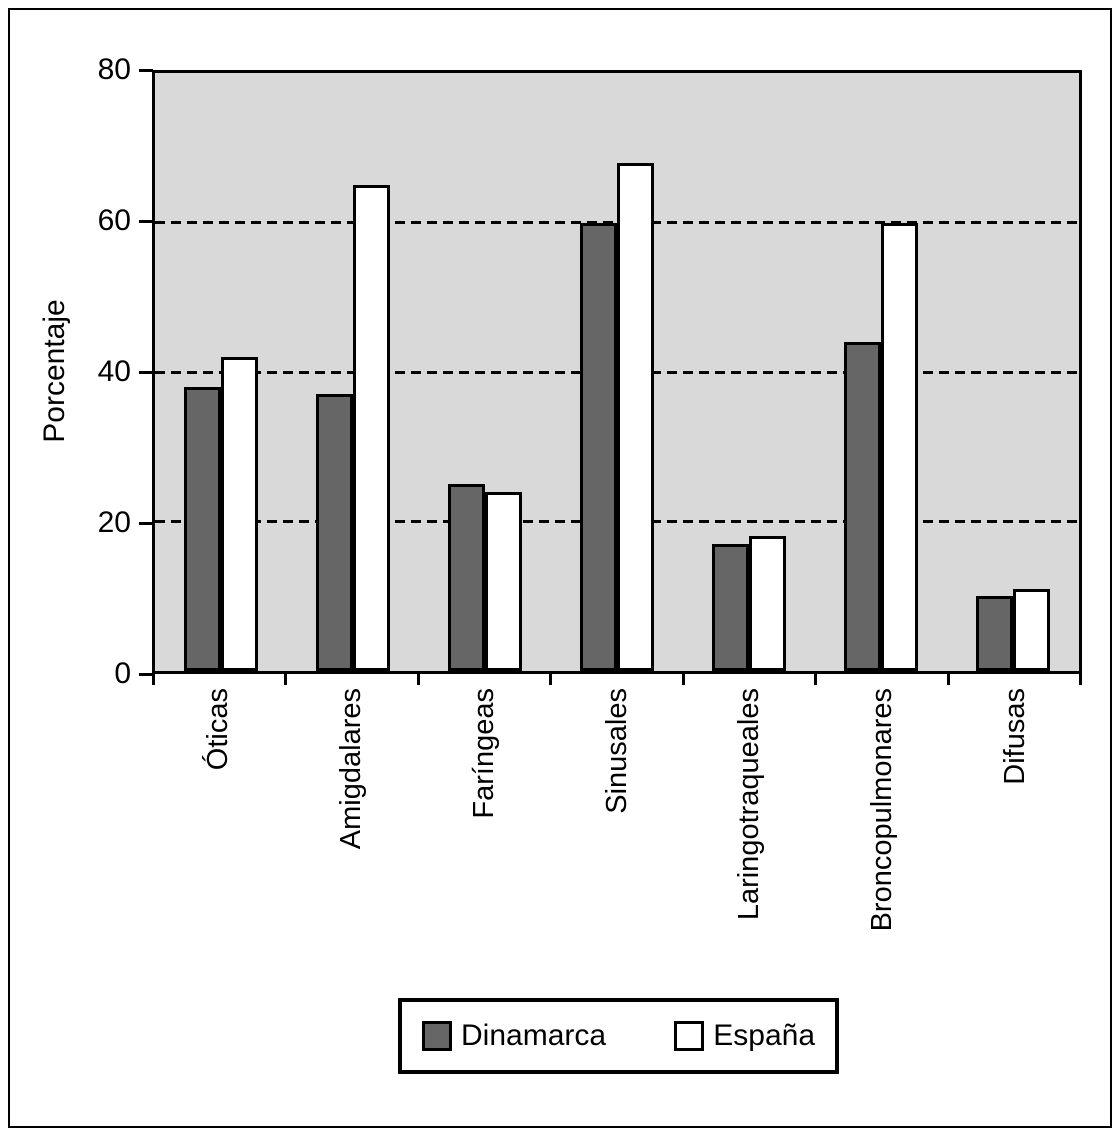 Image resolution: width=1120 pixels, height=1136 pixels. Describe the element at coordinates (114, 371) in the screenshot. I see `y-tick-label-40: 40` at that location.